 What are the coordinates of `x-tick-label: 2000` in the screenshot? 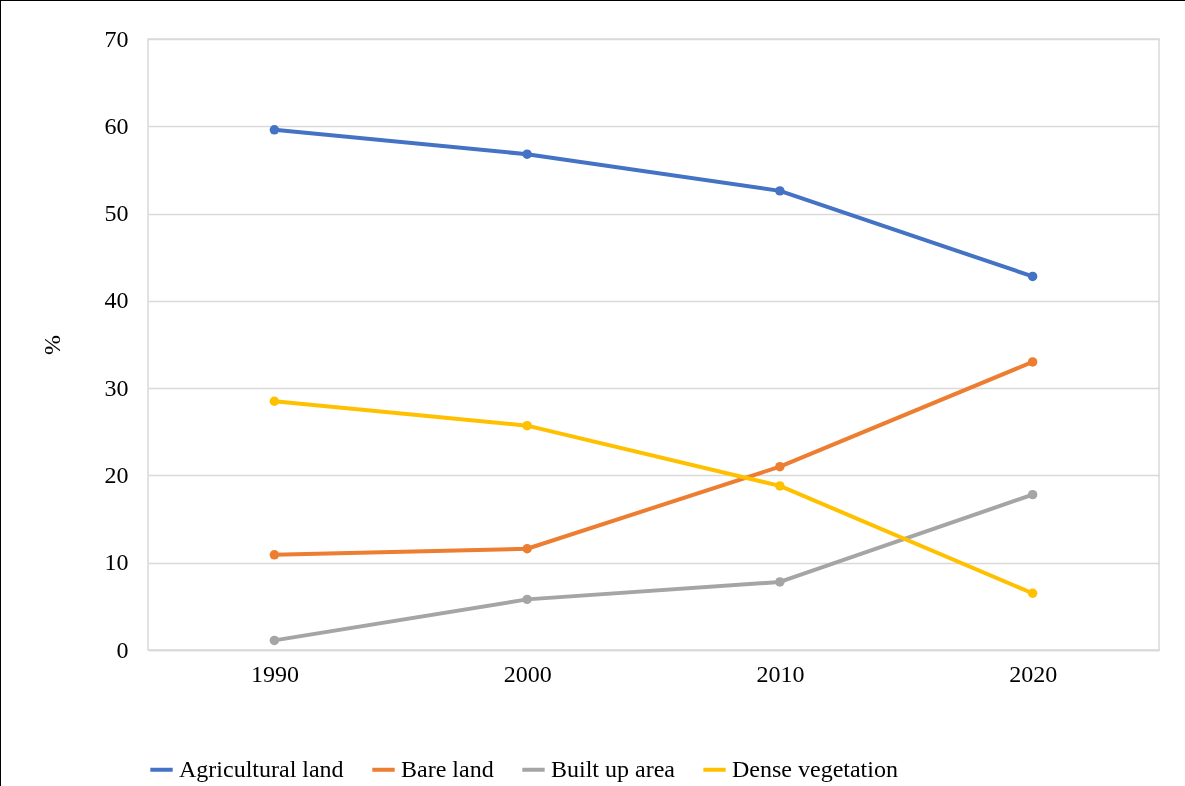 It's located at (527, 673).